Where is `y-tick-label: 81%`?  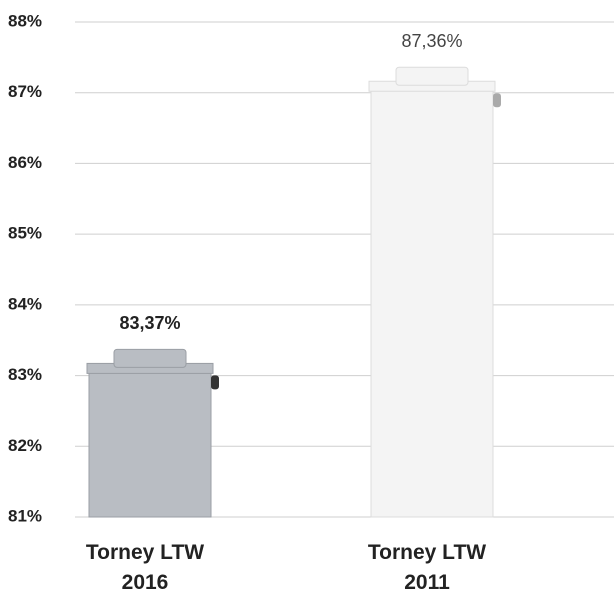 y-tick-label: 81% is located at coordinates (25, 515).